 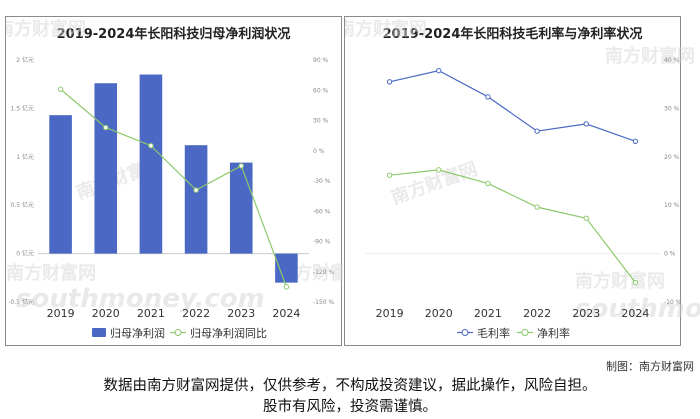 I want to click on y-tick-label-right: 40 %, so click(x=672, y=60).